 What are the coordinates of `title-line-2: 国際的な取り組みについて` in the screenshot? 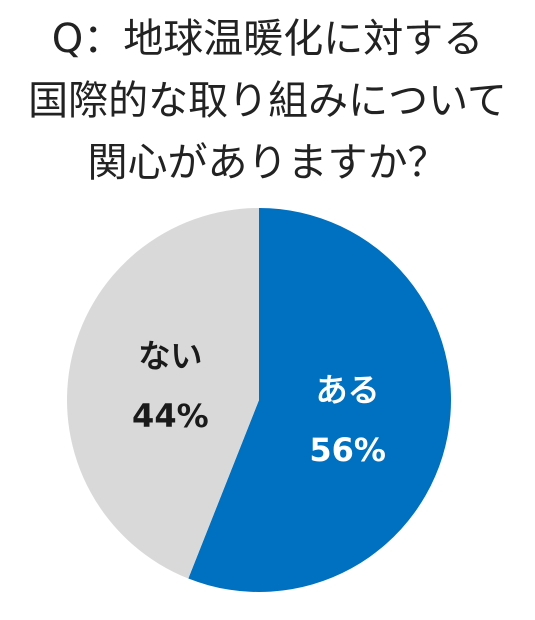 It's located at (267, 101).